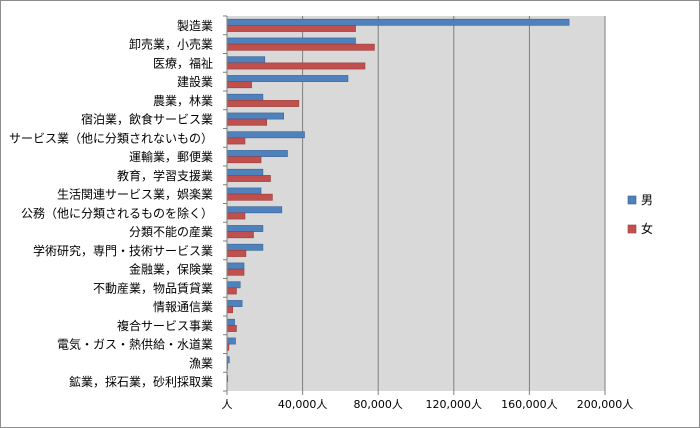 The height and width of the screenshot is (428, 700). Describe the element at coordinates (135, 344) in the screenshot. I see `category-label: 電気・ガス・熱供給・水道業` at that location.